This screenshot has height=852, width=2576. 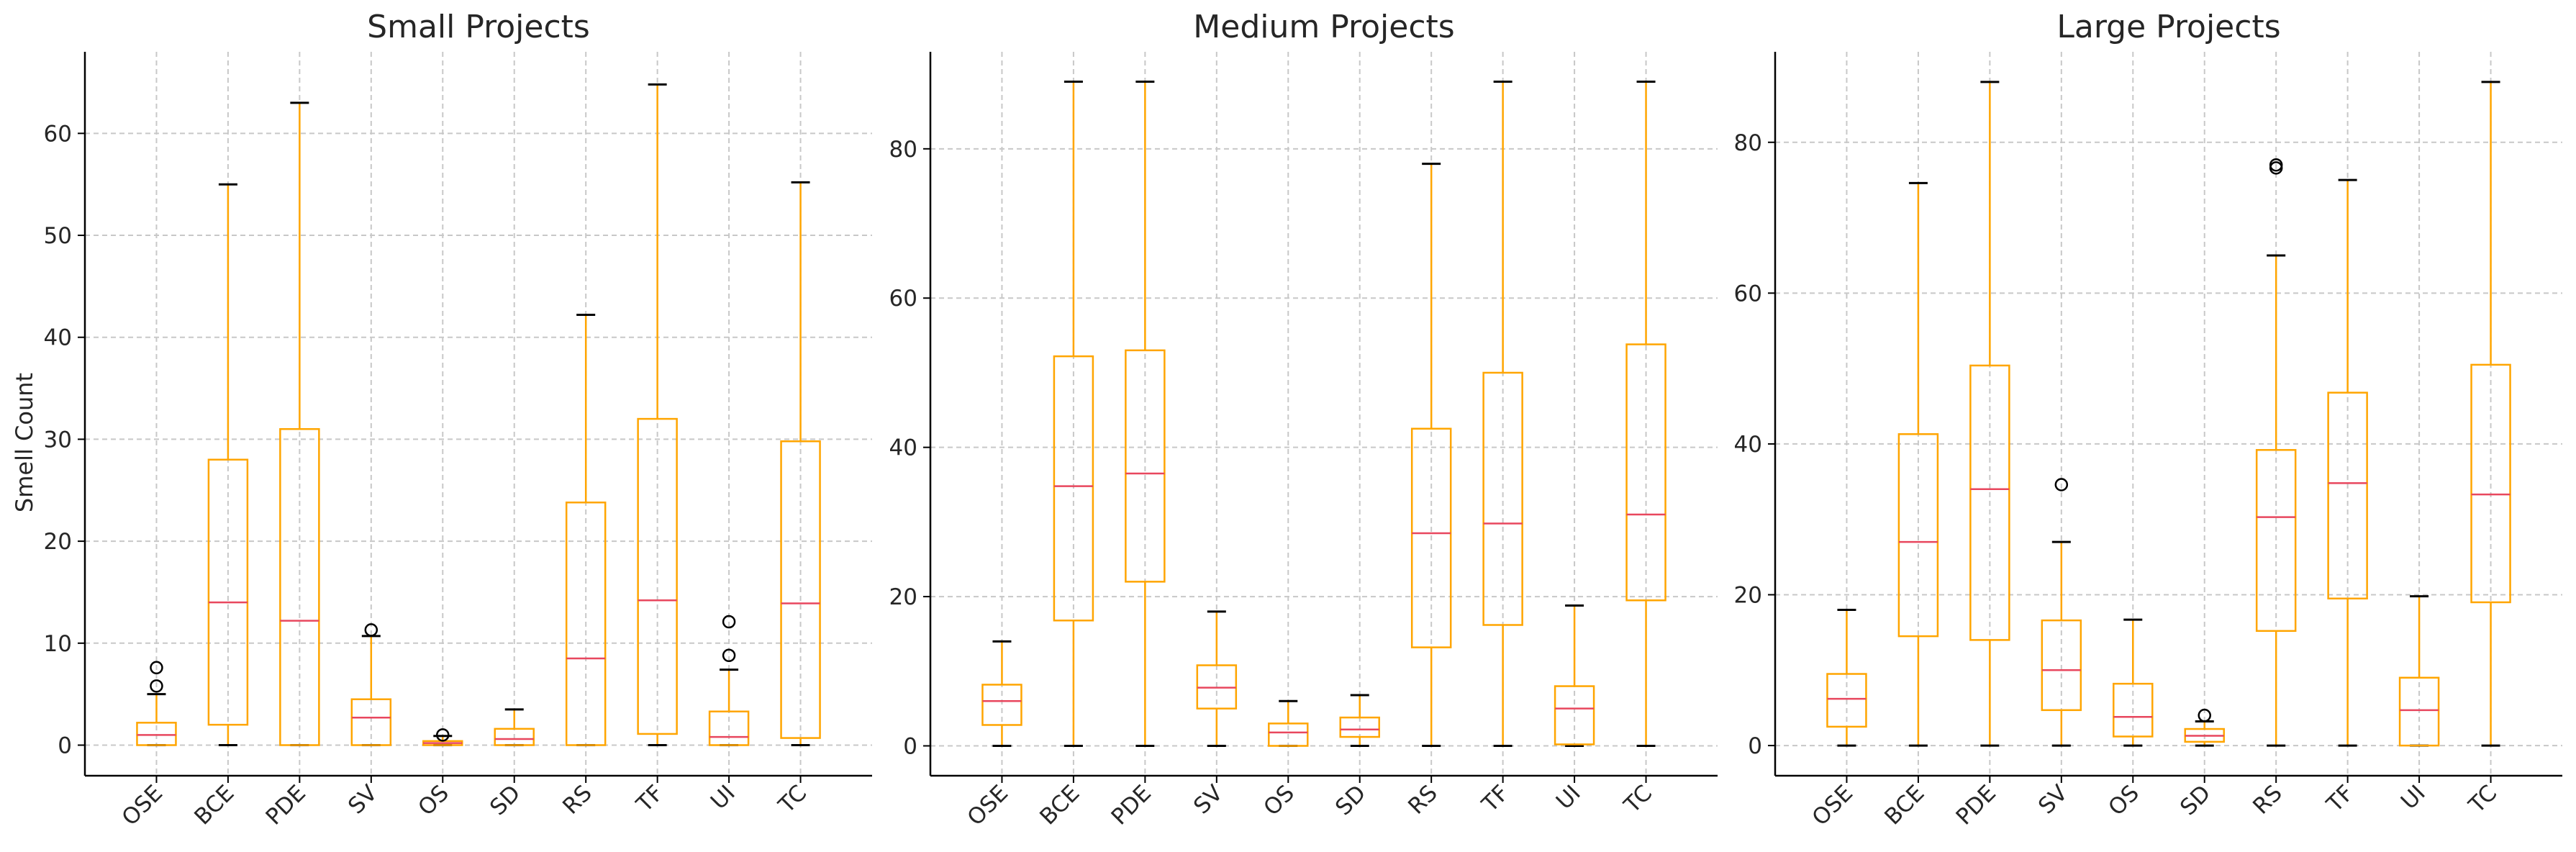 I want to click on box-ose, so click(x=1846, y=677).